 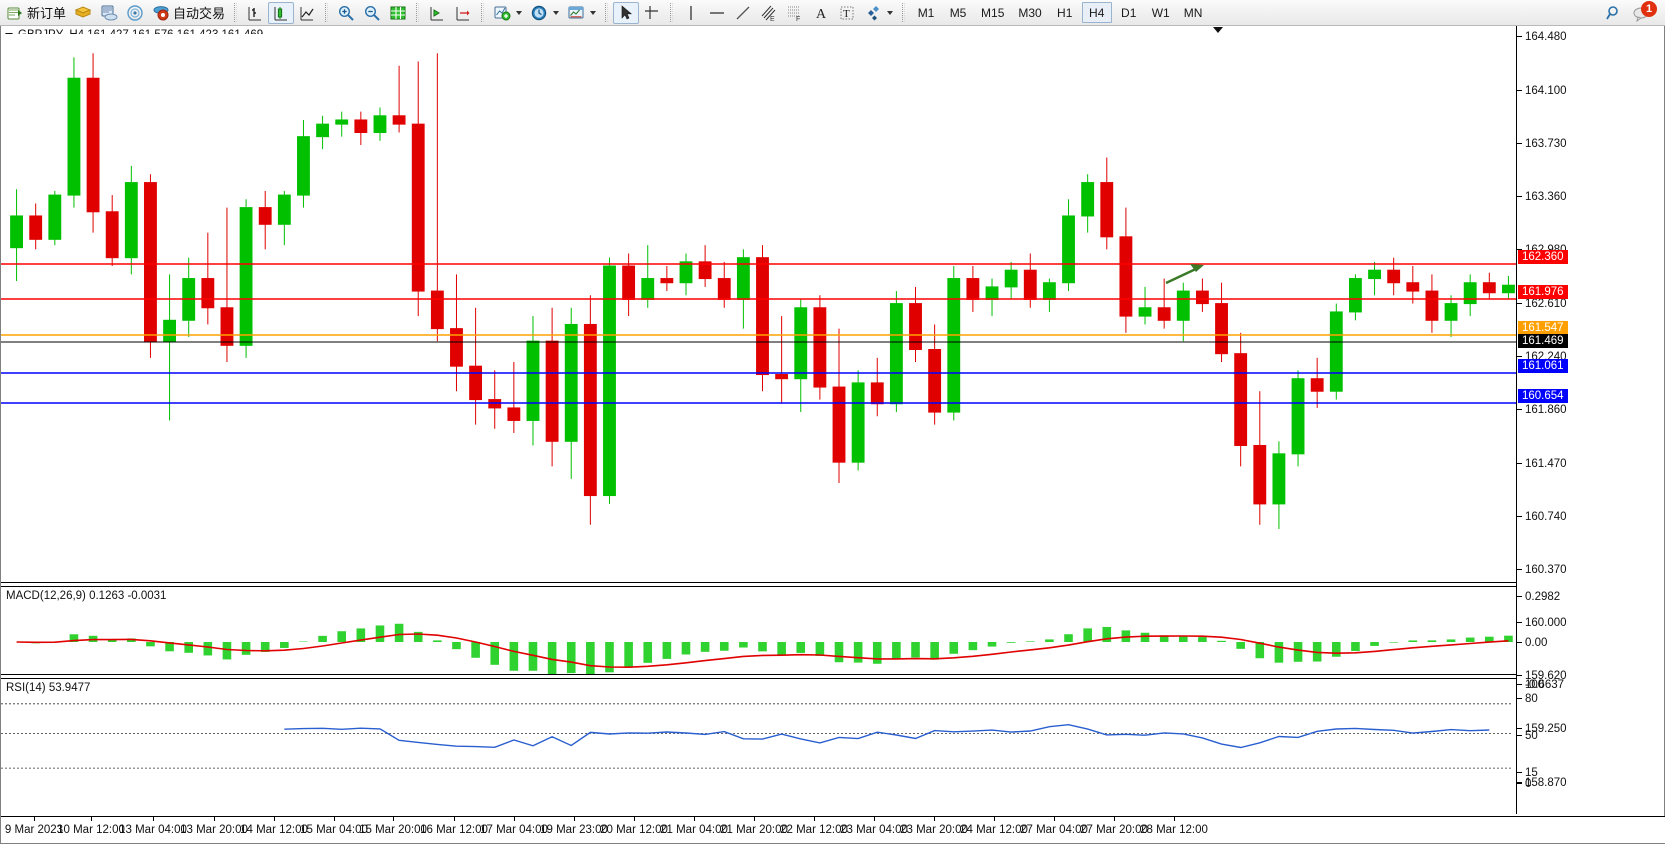 I want to click on templates-button, so click(x=581, y=13).